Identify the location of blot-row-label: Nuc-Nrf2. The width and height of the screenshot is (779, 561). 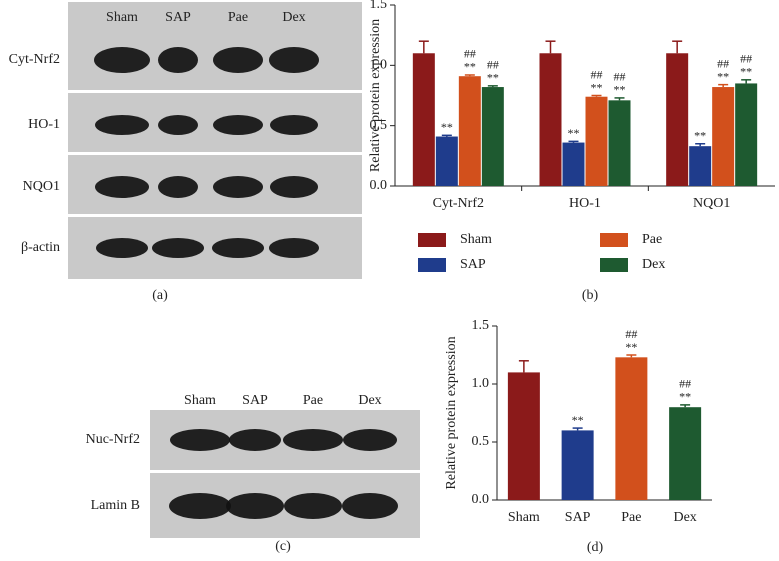
(113, 439).